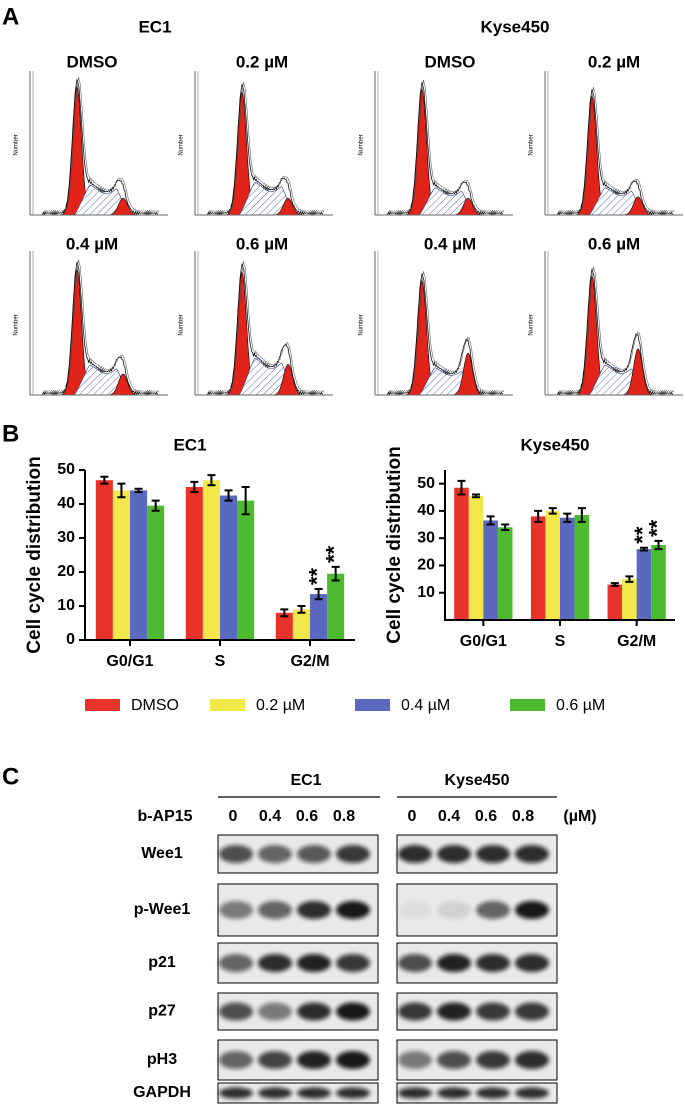 This screenshot has width=685, height=1109. What do you see at coordinates (155, 705) in the screenshot?
I see `legend-label: DMSO` at bounding box center [155, 705].